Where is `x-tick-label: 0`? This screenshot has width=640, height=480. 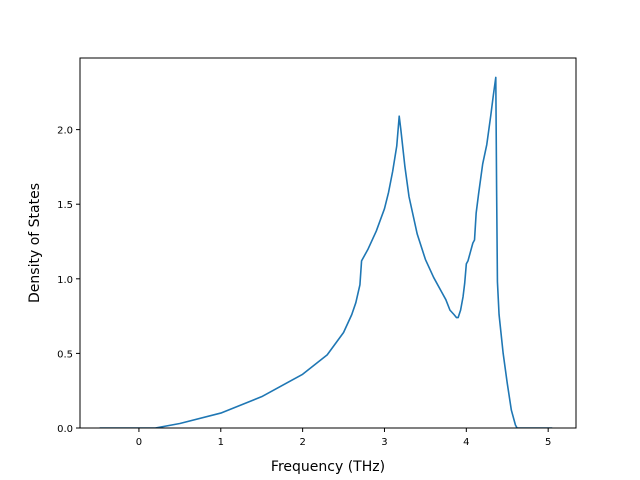 x-tick-label: 0 is located at coordinates (139, 442).